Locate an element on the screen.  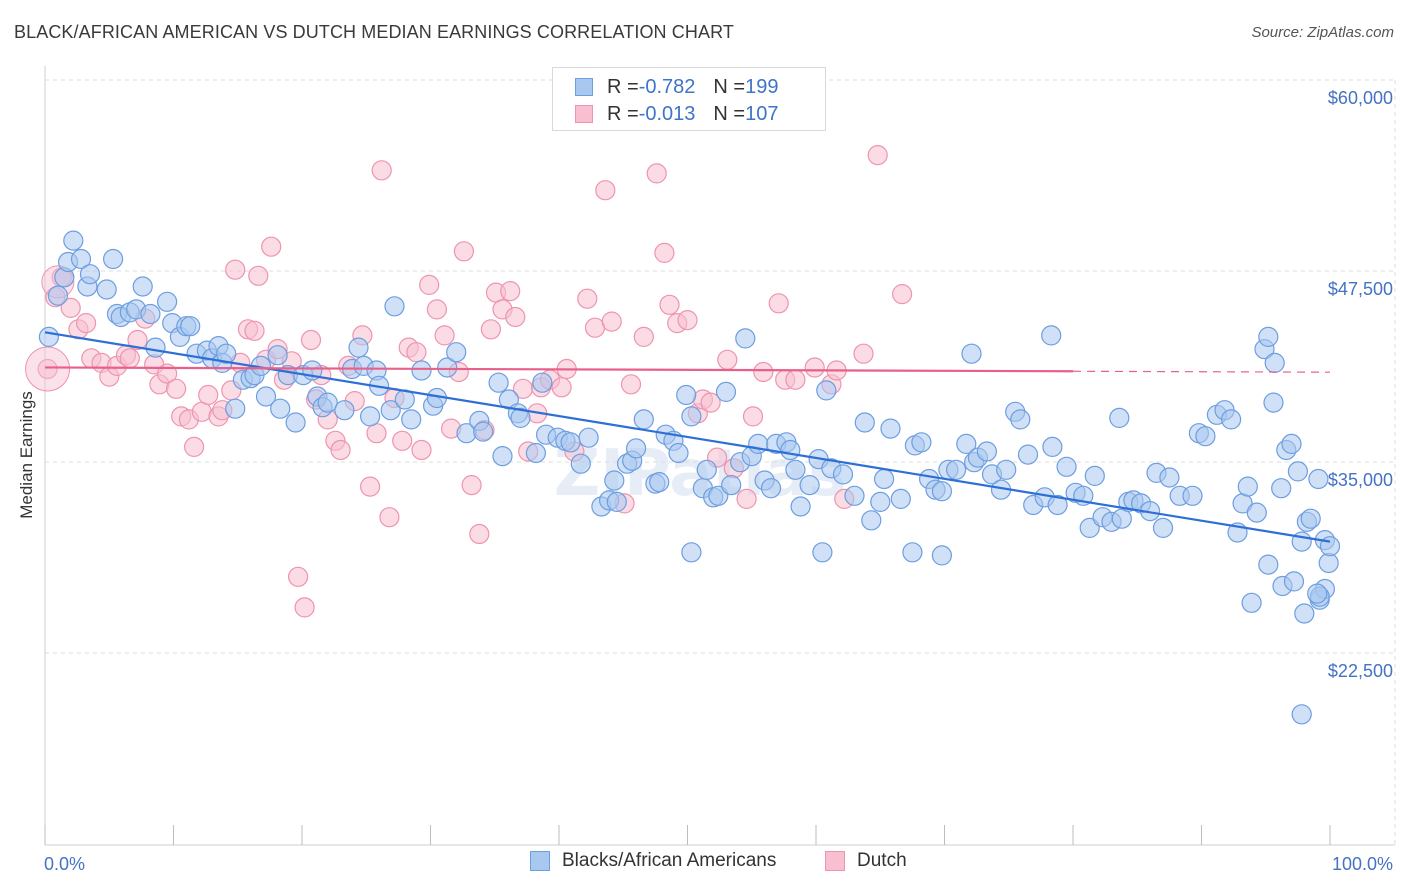
bottom-legend-swatch-pink is located at coordinates (835, 861).